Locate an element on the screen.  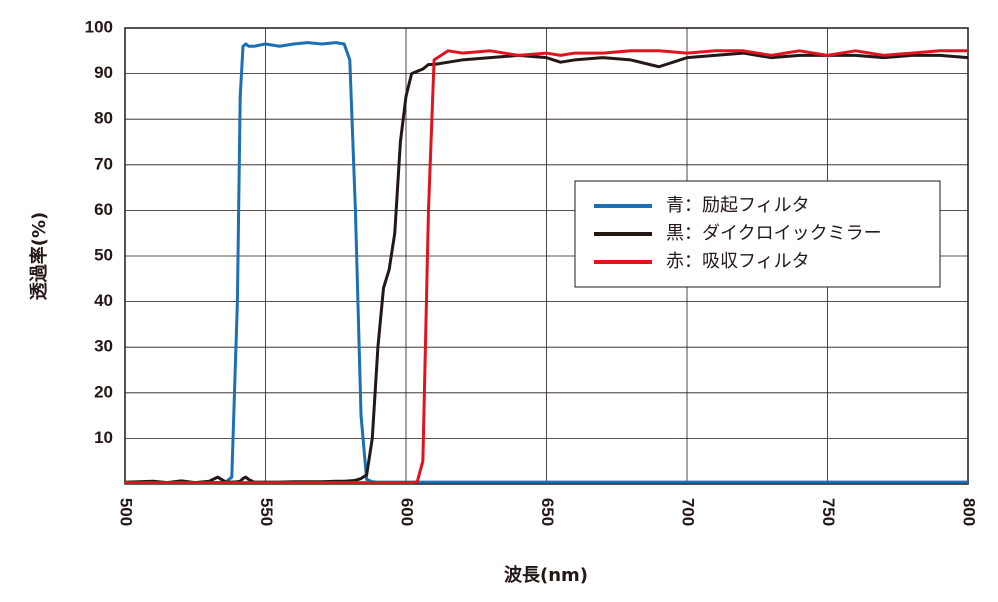
y-tick-label: 30 is located at coordinates (103, 346).